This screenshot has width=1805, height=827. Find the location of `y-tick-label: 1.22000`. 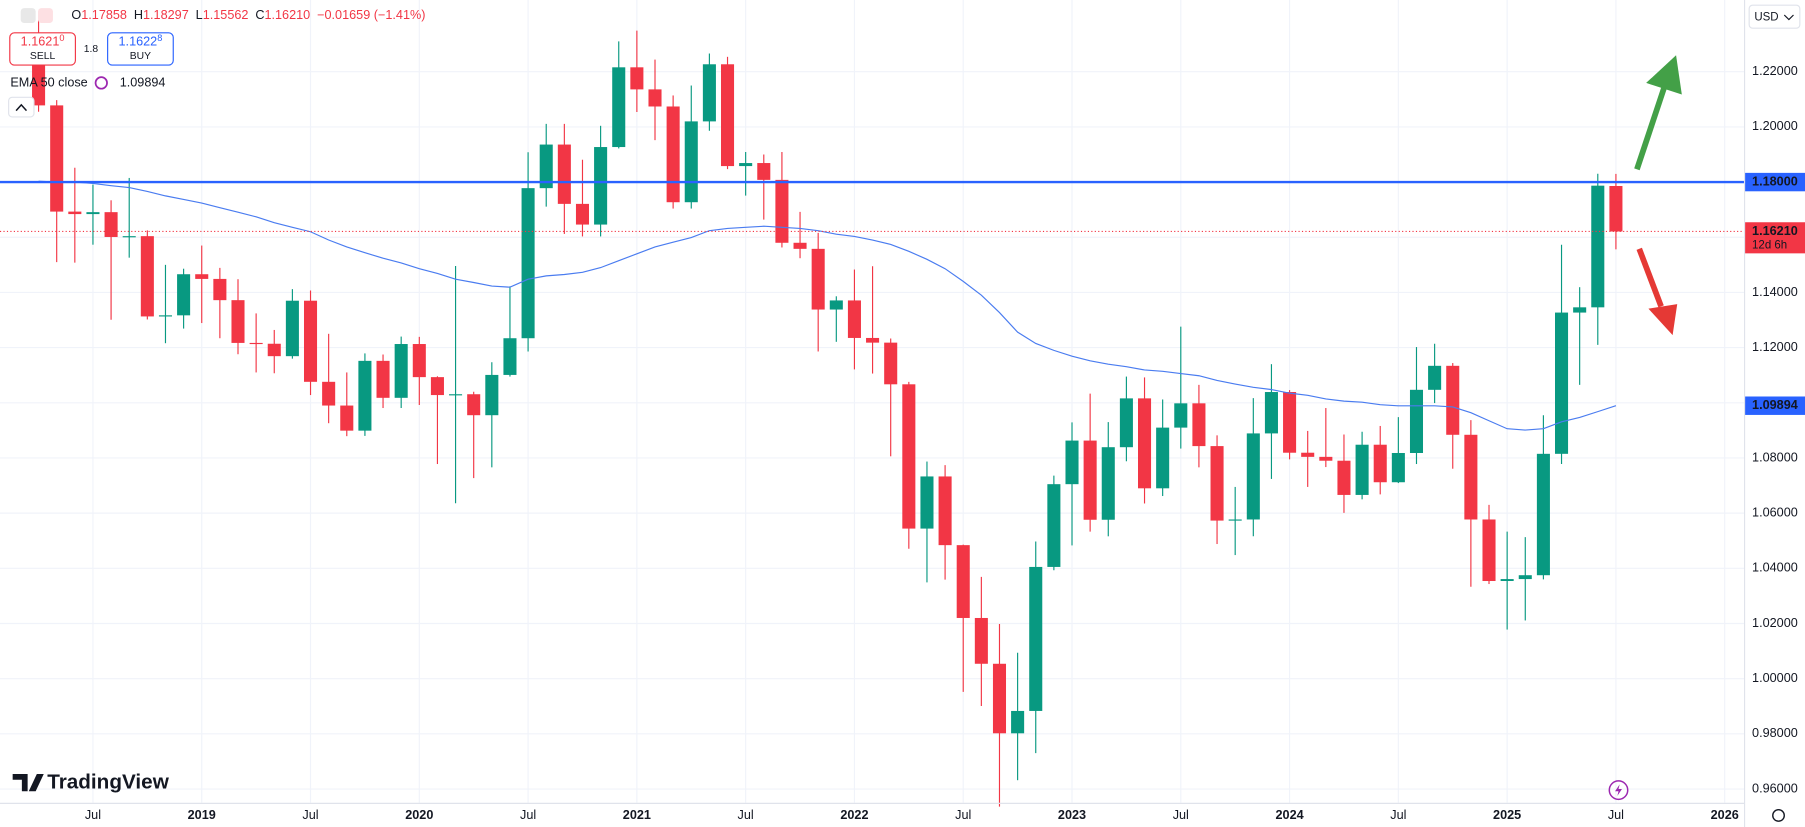

y-tick-label: 1.22000 is located at coordinates (1775, 71).